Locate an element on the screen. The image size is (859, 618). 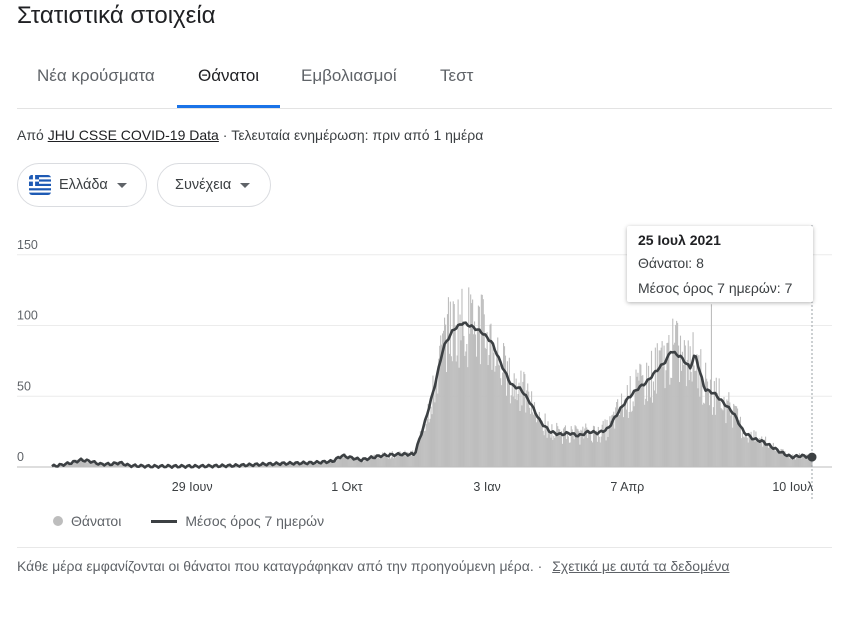
source-link: JHU CSSE COVID-19 Data is located at coordinates (133, 135).